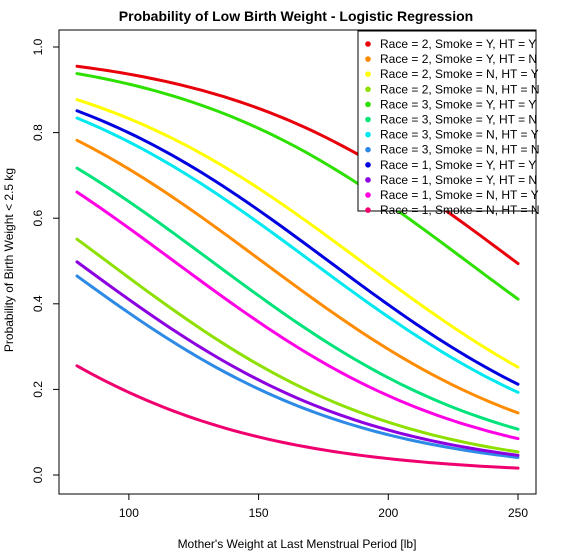 The image size is (563, 557). What do you see at coordinates (458, 180) in the screenshot?
I see `legend-label: Race = 1, Smoke = Y, HT = N` at bounding box center [458, 180].